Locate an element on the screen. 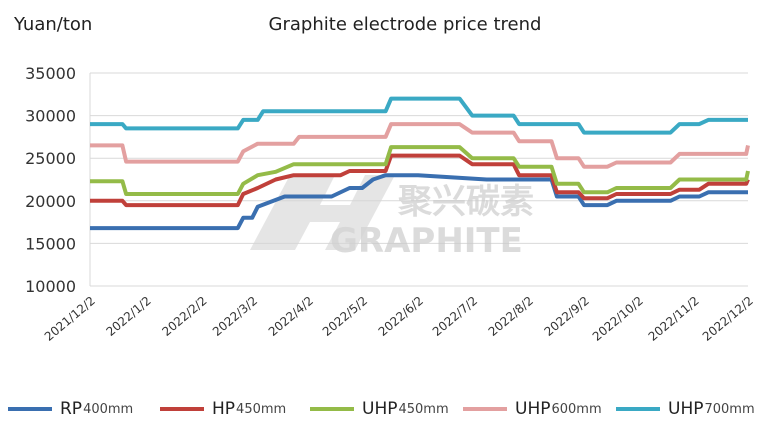 This screenshot has width=774, height=441. x-tick-label: 2022/11/2 is located at coordinates (674, 319).